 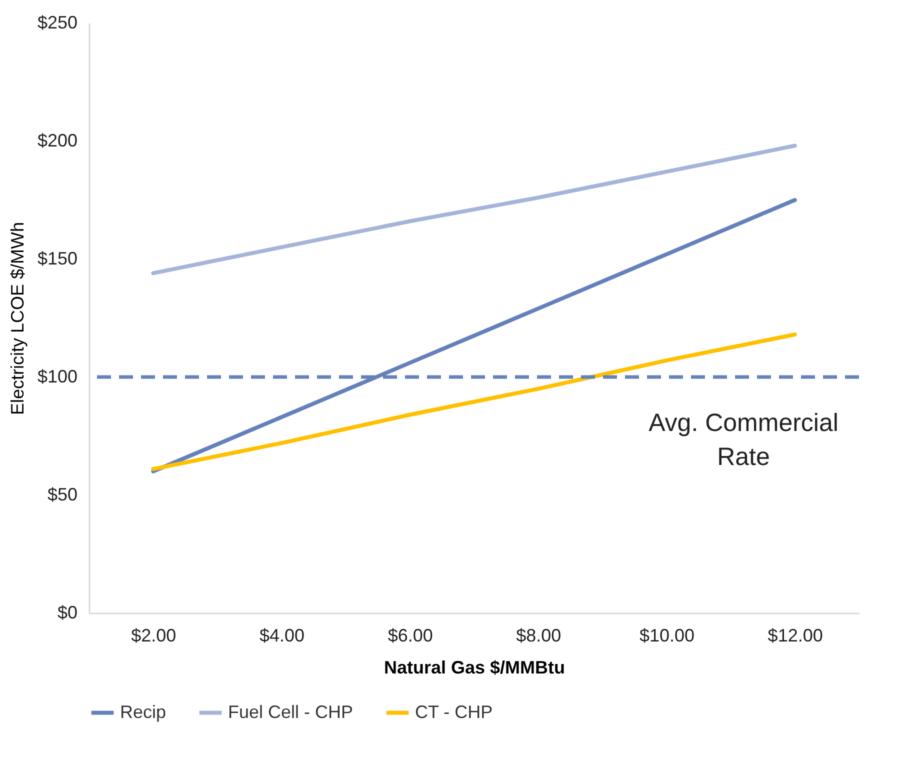 I want to click on y-tick-label: $150, so click(x=57, y=258).